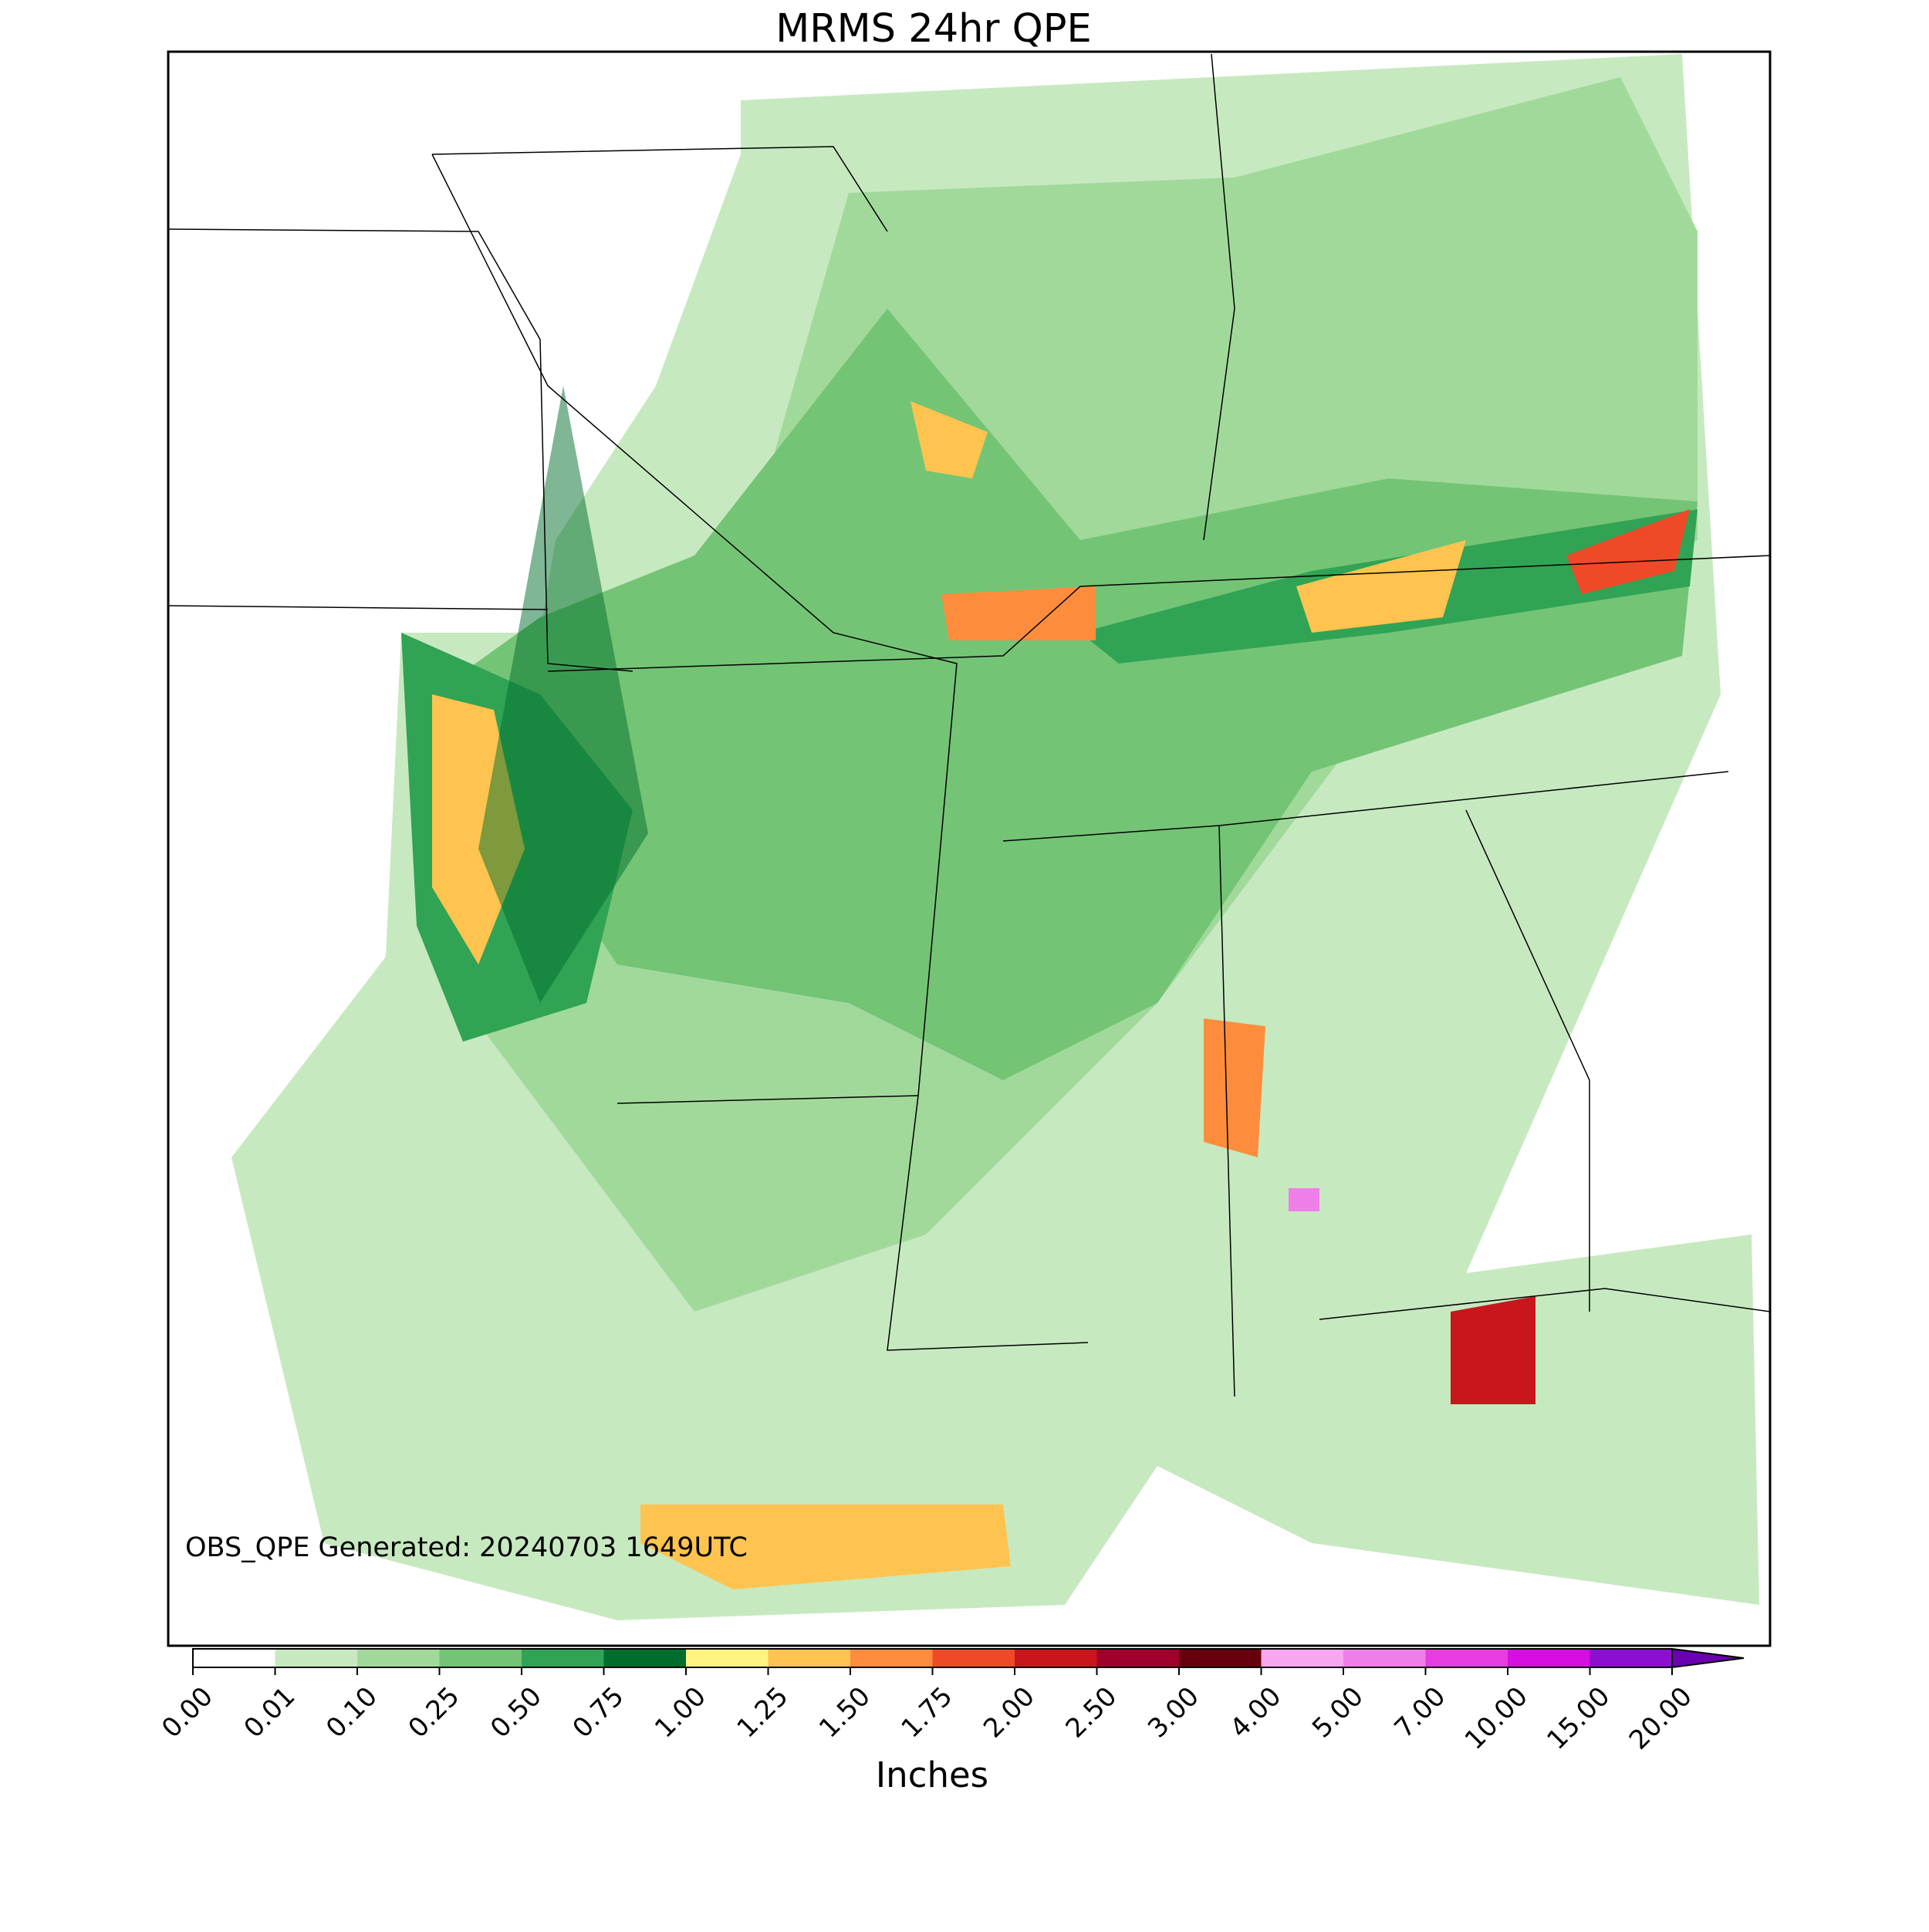 This screenshot has width=1929, height=1932. What do you see at coordinates (933, 29) in the screenshot?
I see `map-title: MRMS 24hr QPE` at bounding box center [933, 29].